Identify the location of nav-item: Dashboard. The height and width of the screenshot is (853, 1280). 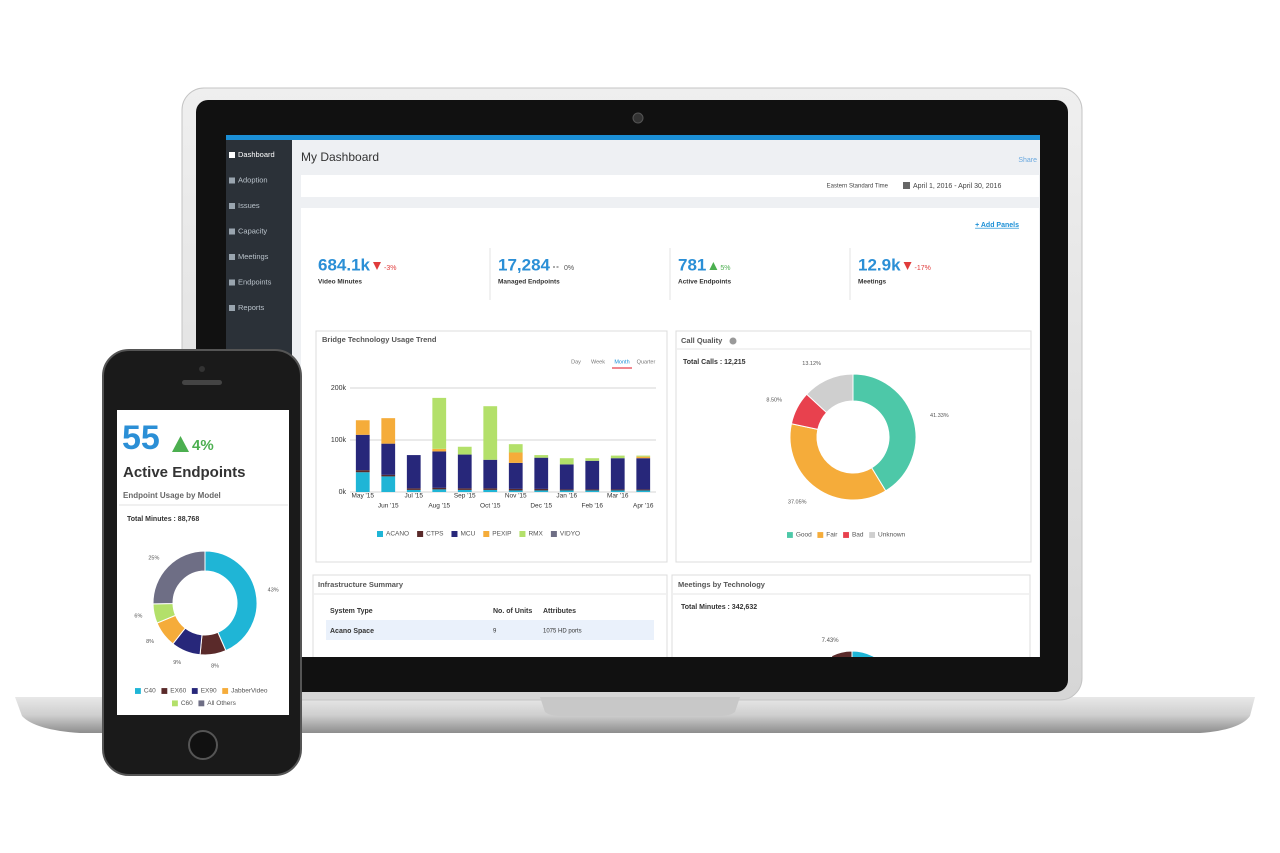
(256, 154).